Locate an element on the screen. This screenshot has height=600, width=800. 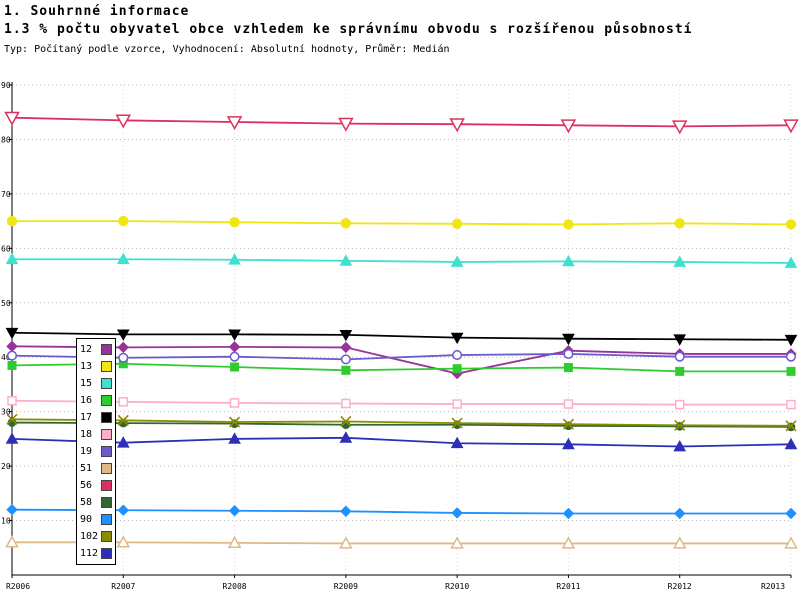
chart-legend: 12 13 15 16 17 18 19 51 56 58 90 102 112 is located at coordinates (96, 451).